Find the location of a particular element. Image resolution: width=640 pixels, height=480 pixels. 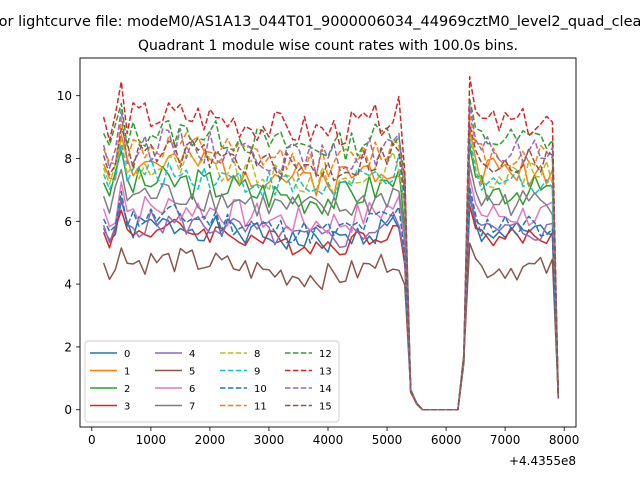

legend-label: 3 is located at coordinates (127, 407).